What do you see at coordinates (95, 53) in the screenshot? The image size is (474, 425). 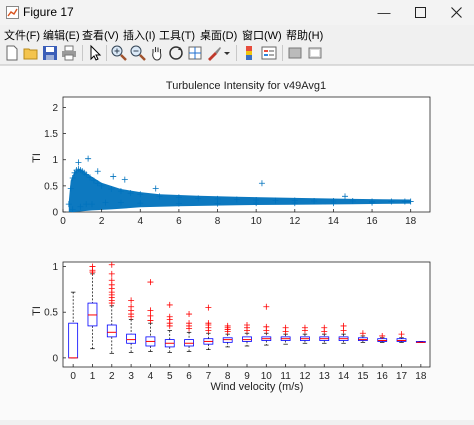 I see `pointer-icon` at bounding box center [95, 53].